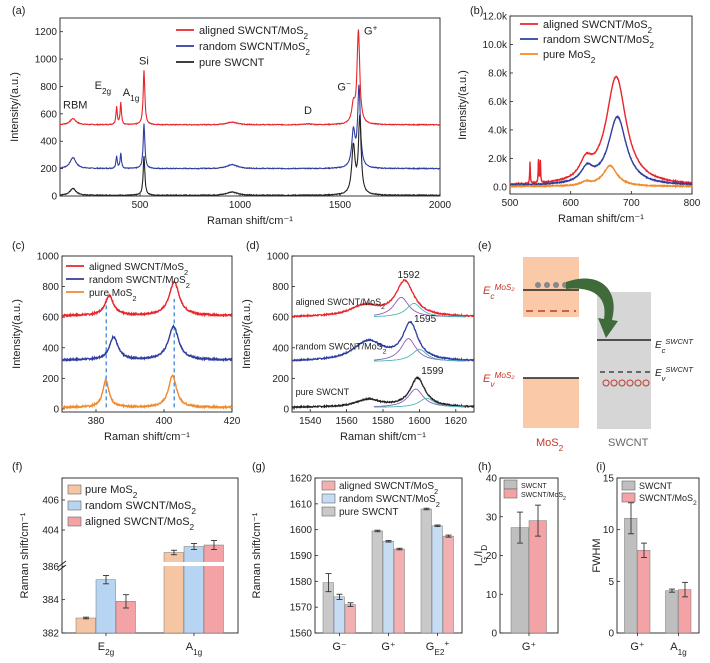 The height and width of the screenshot is (663, 710). What do you see at coordinates (638, 383) in the screenshot?
I see `hole` at bounding box center [638, 383].